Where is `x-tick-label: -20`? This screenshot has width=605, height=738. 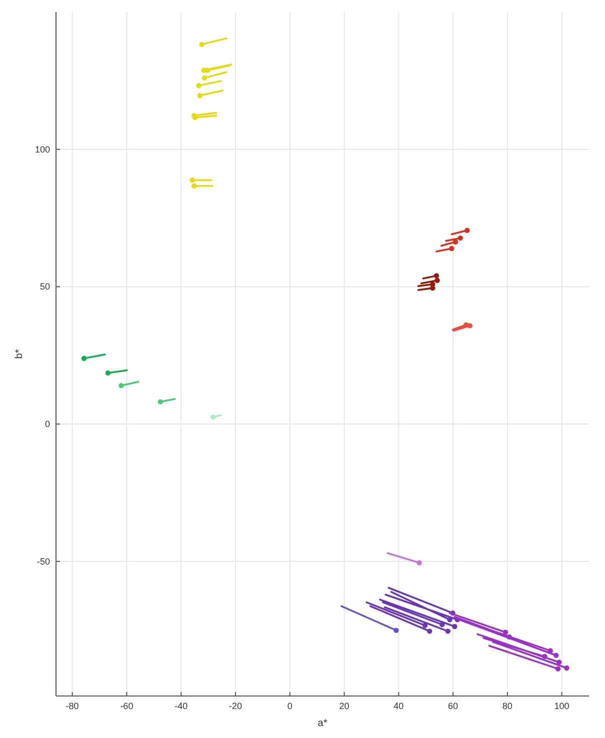 x-tick-label: -20 is located at coordinates (235, 706).